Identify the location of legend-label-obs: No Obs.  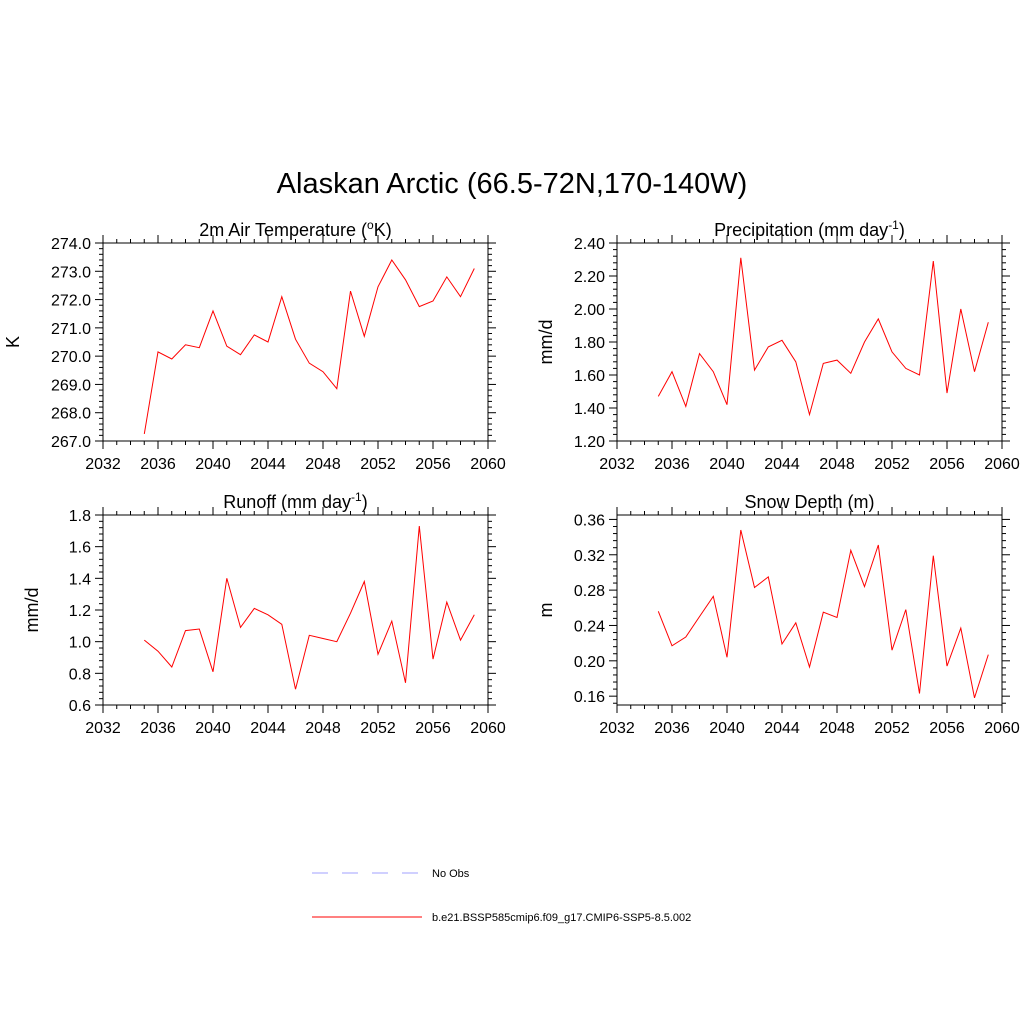
(451, 874).